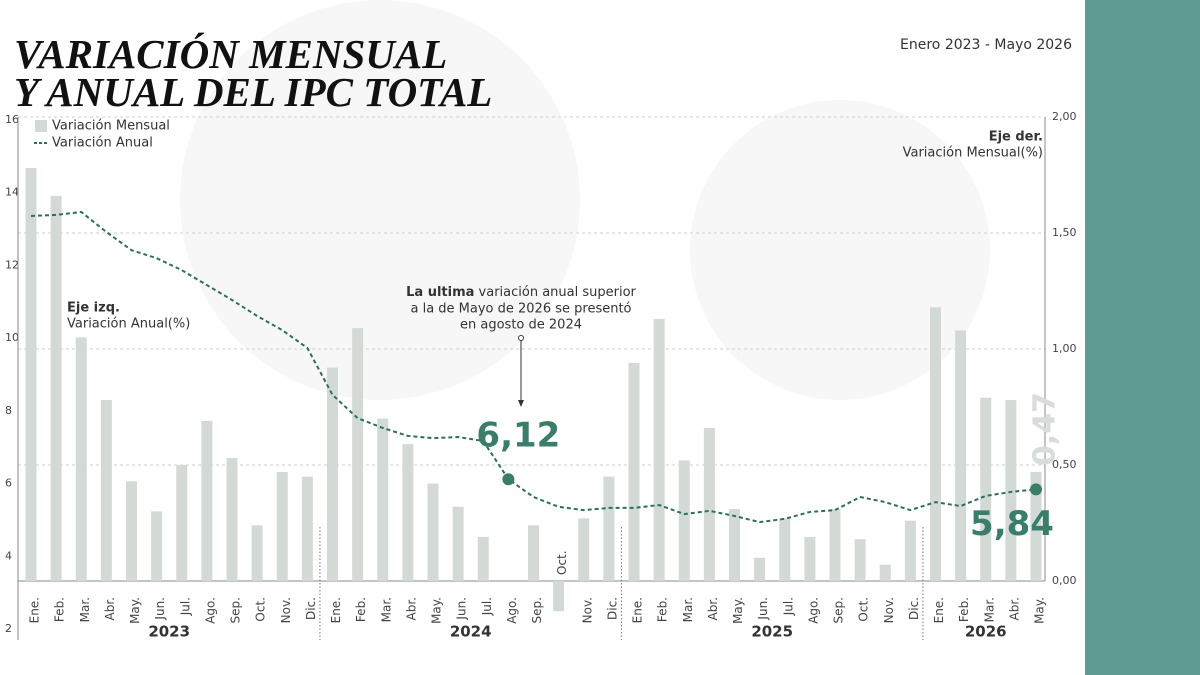 This screenshot has width=1200, height=675. Describe the element at coordinates (521, 403) in the screenshot. I see `annotation-arrow` at that location.